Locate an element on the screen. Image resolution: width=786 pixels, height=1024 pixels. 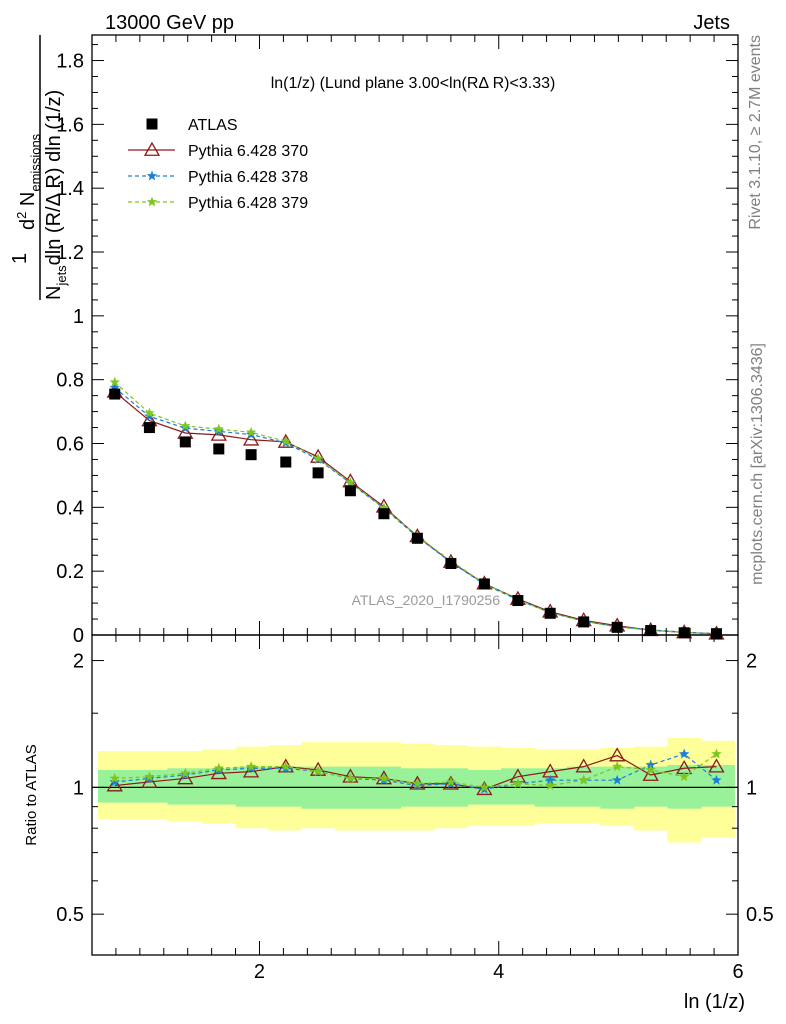
y-tick-label: 0.8 is located at coordinates (70, 381).